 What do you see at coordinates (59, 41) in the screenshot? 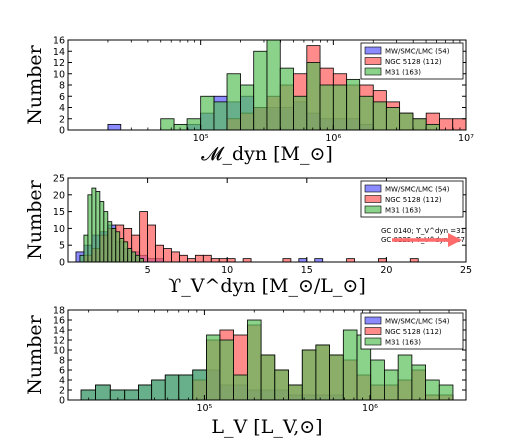
I see `y-tick-label: 16` at bounding box center [59, 41].